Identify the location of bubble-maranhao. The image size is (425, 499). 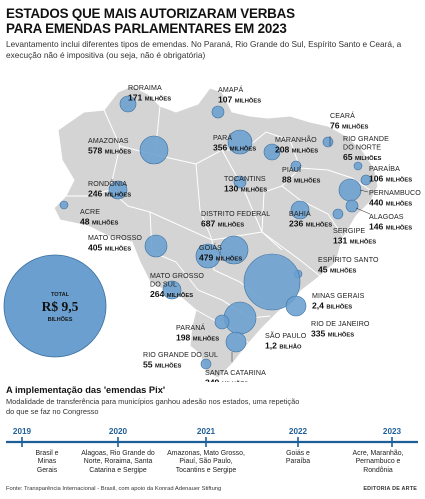
(272, 152).